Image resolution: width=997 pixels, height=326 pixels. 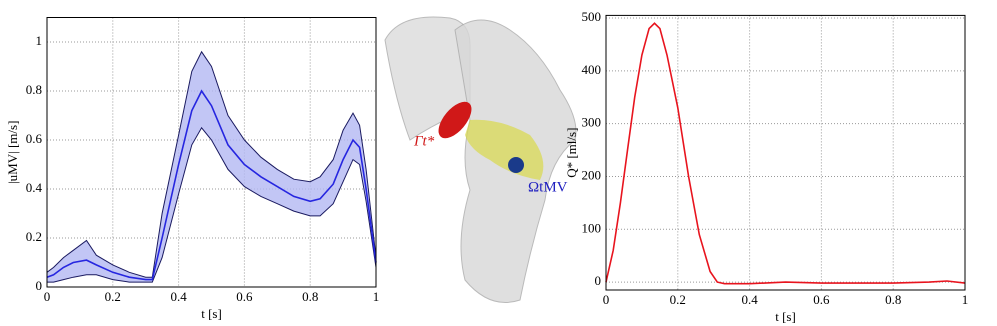 I want to click on y-tick-label: 1, so click(x=39, y=40).